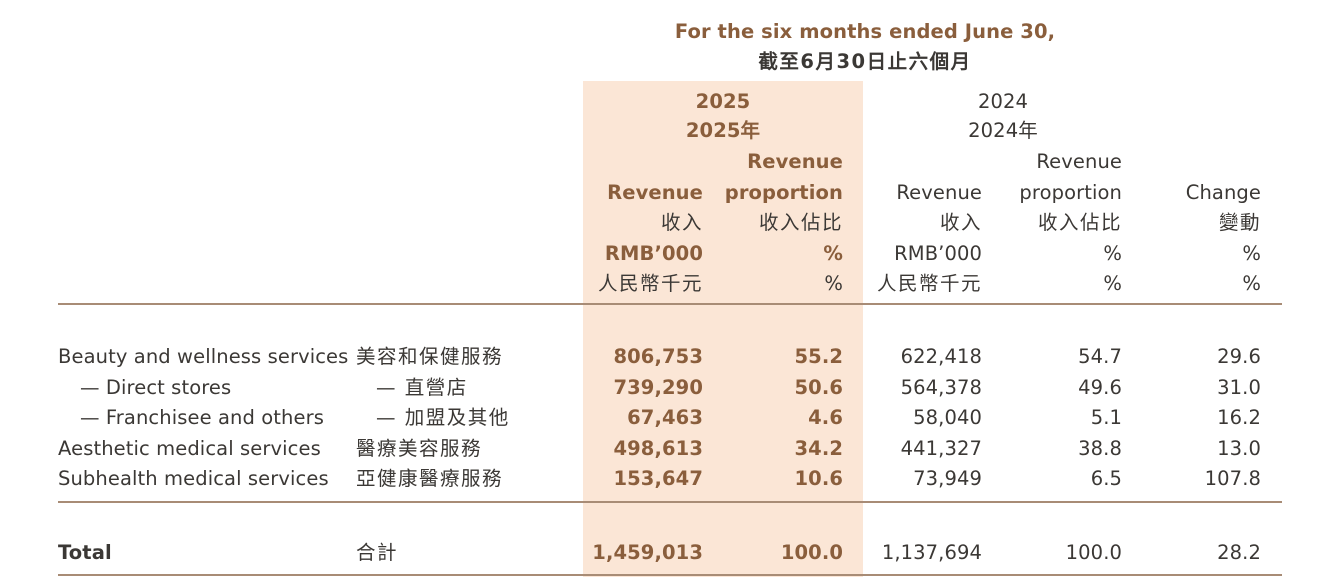 Image resolution: width=1337 pixels, height=586 pixels. I want to click on cell-rev-2024: 564,378, so click(941, 387).